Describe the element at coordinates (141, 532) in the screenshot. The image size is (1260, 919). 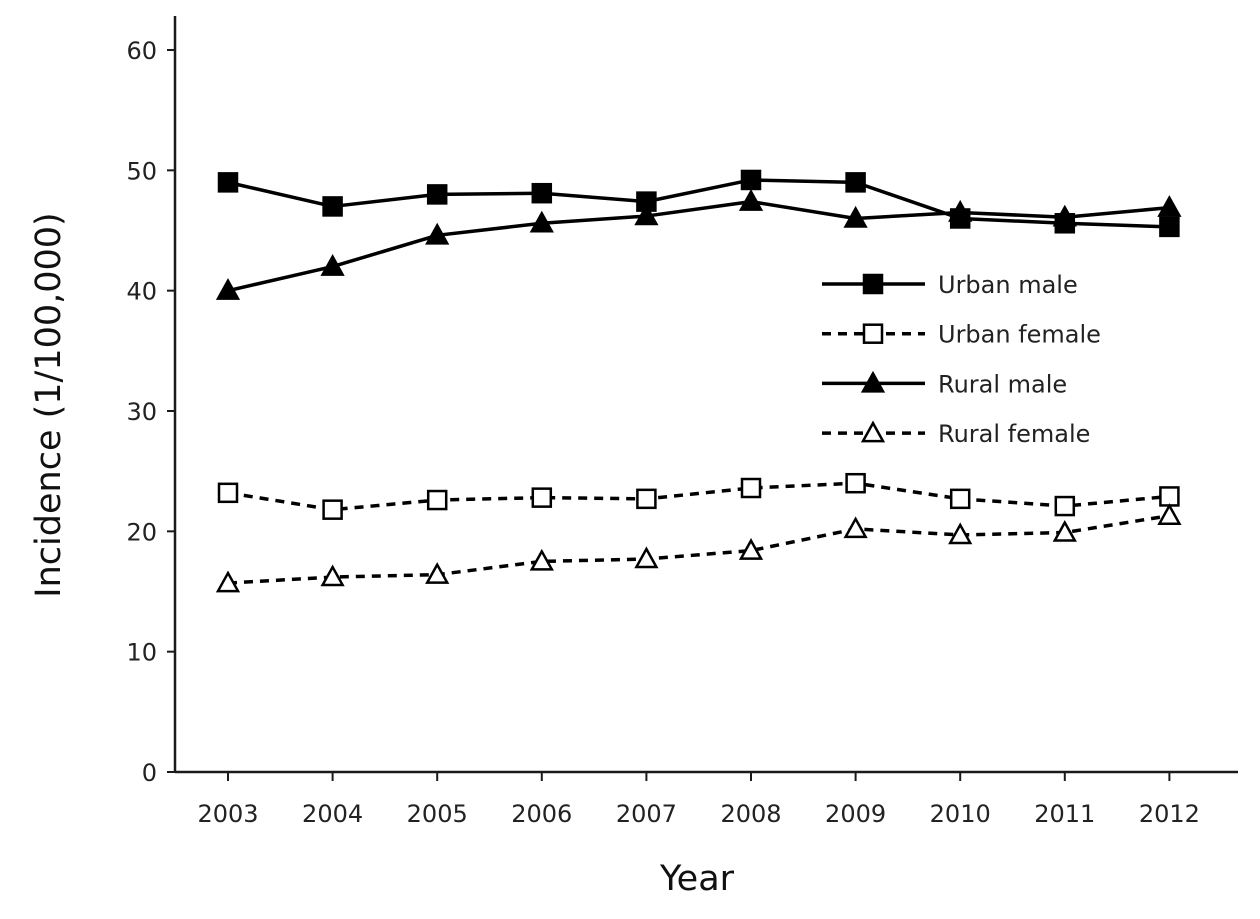
I see `y-tick-label: 20` at that location.